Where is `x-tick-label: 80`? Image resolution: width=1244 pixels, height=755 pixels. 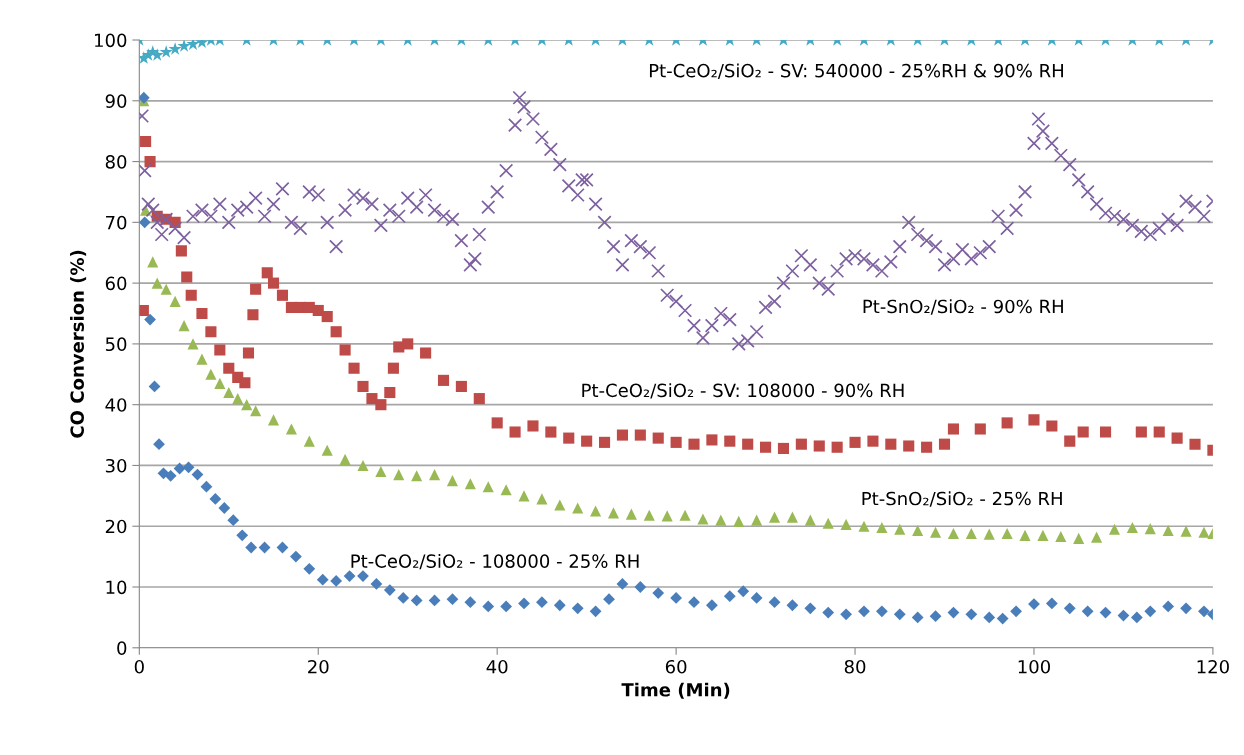 x-tick-label: 80 is located at coordinates (855, 666).